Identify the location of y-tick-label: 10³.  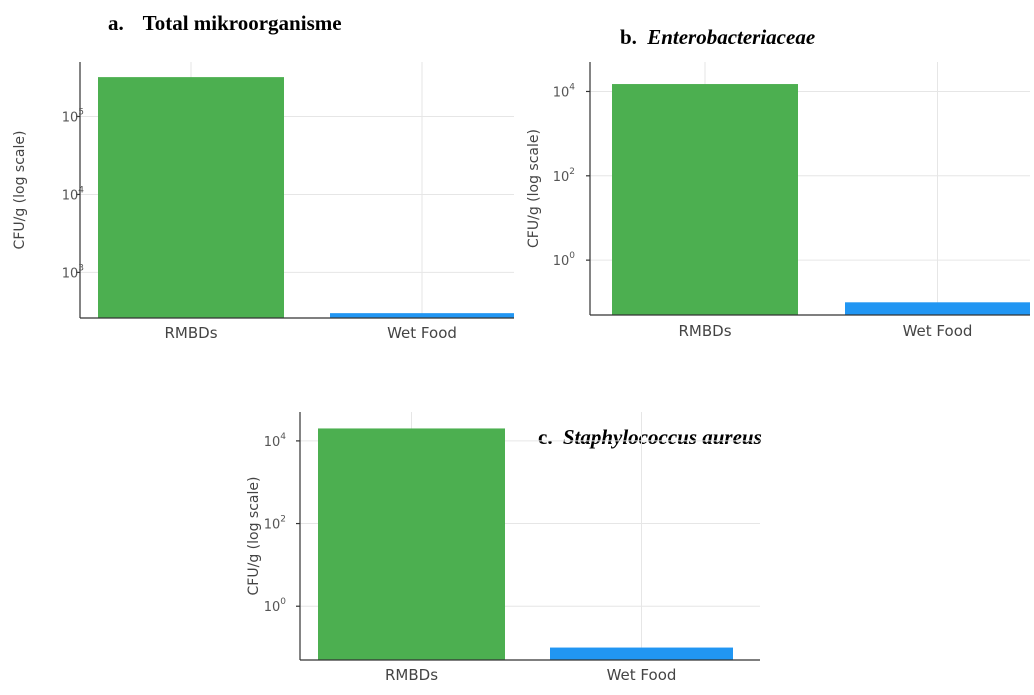
(73, 272).